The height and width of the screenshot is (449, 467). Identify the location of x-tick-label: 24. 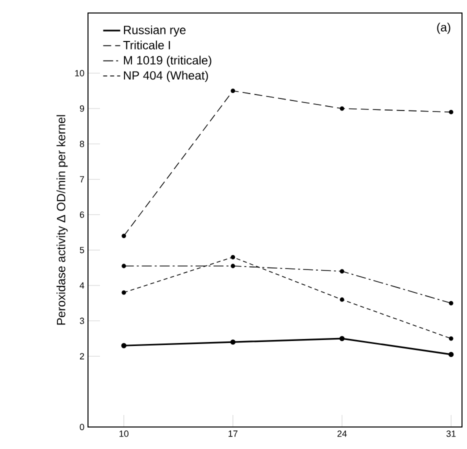
(342, 433).